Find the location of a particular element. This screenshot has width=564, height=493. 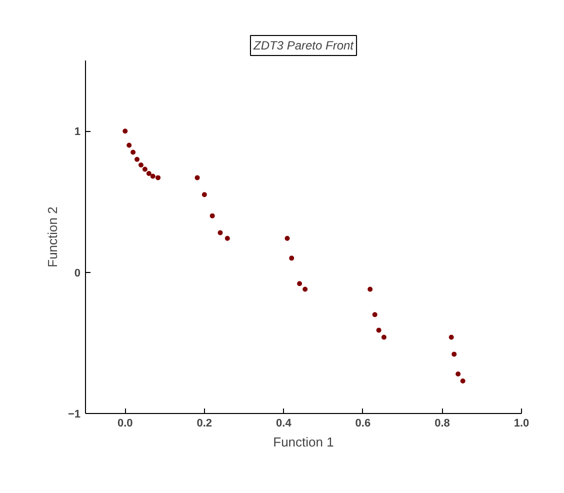

y-tick-label: 0 is located at coordinates (77, 273).